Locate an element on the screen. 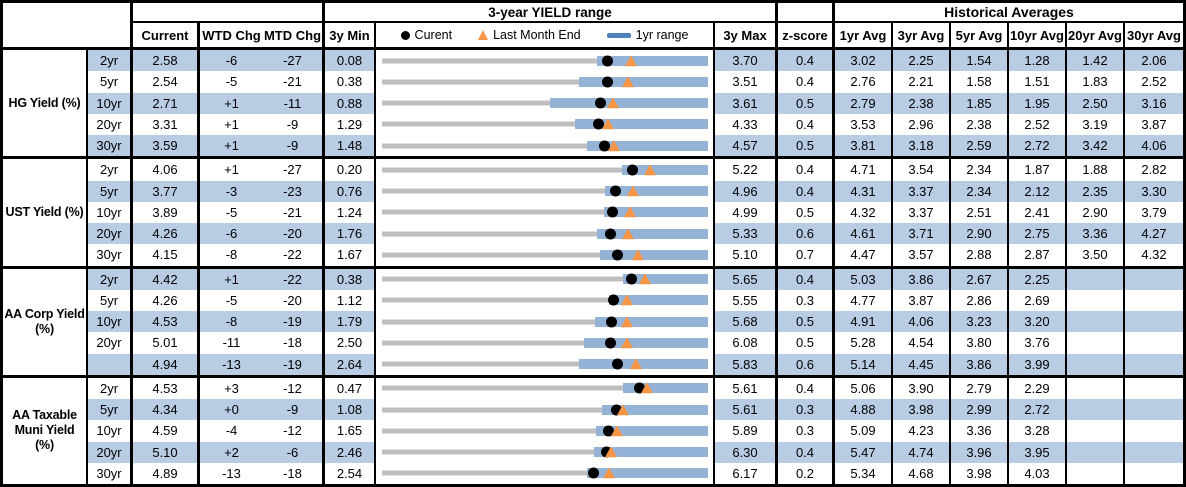  avg-cell: 4.68 is located at coordinates (922, 473).